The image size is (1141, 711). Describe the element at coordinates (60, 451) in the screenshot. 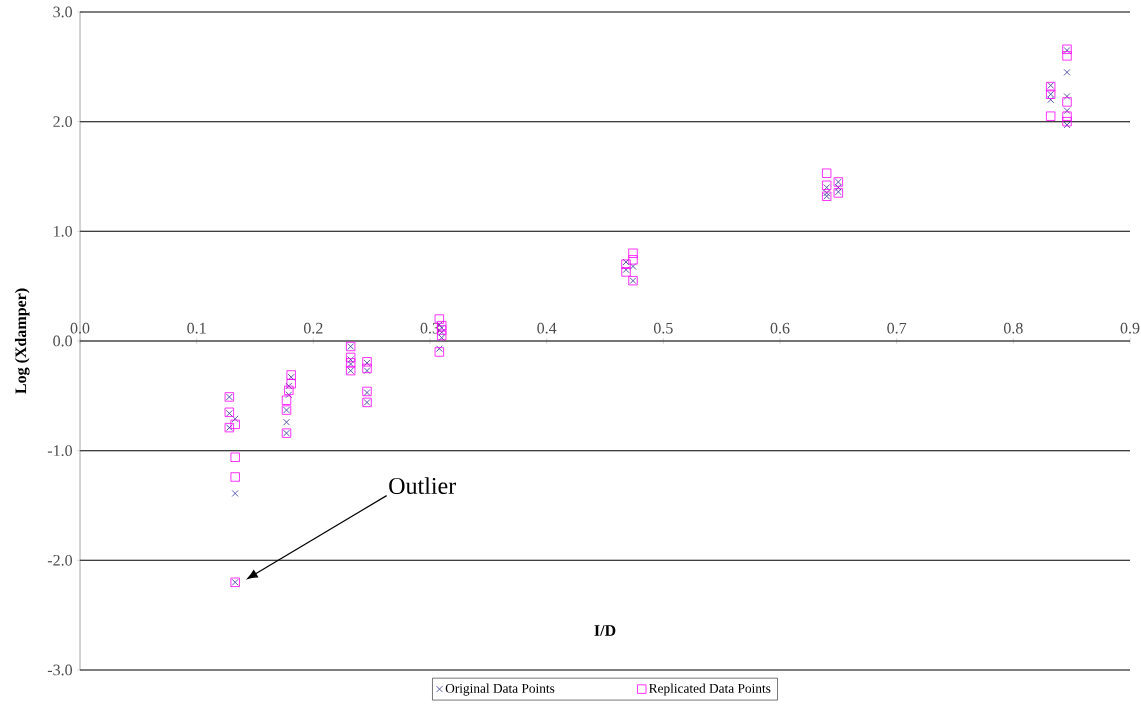

I see `y-tick-label: -1.0` at that location.